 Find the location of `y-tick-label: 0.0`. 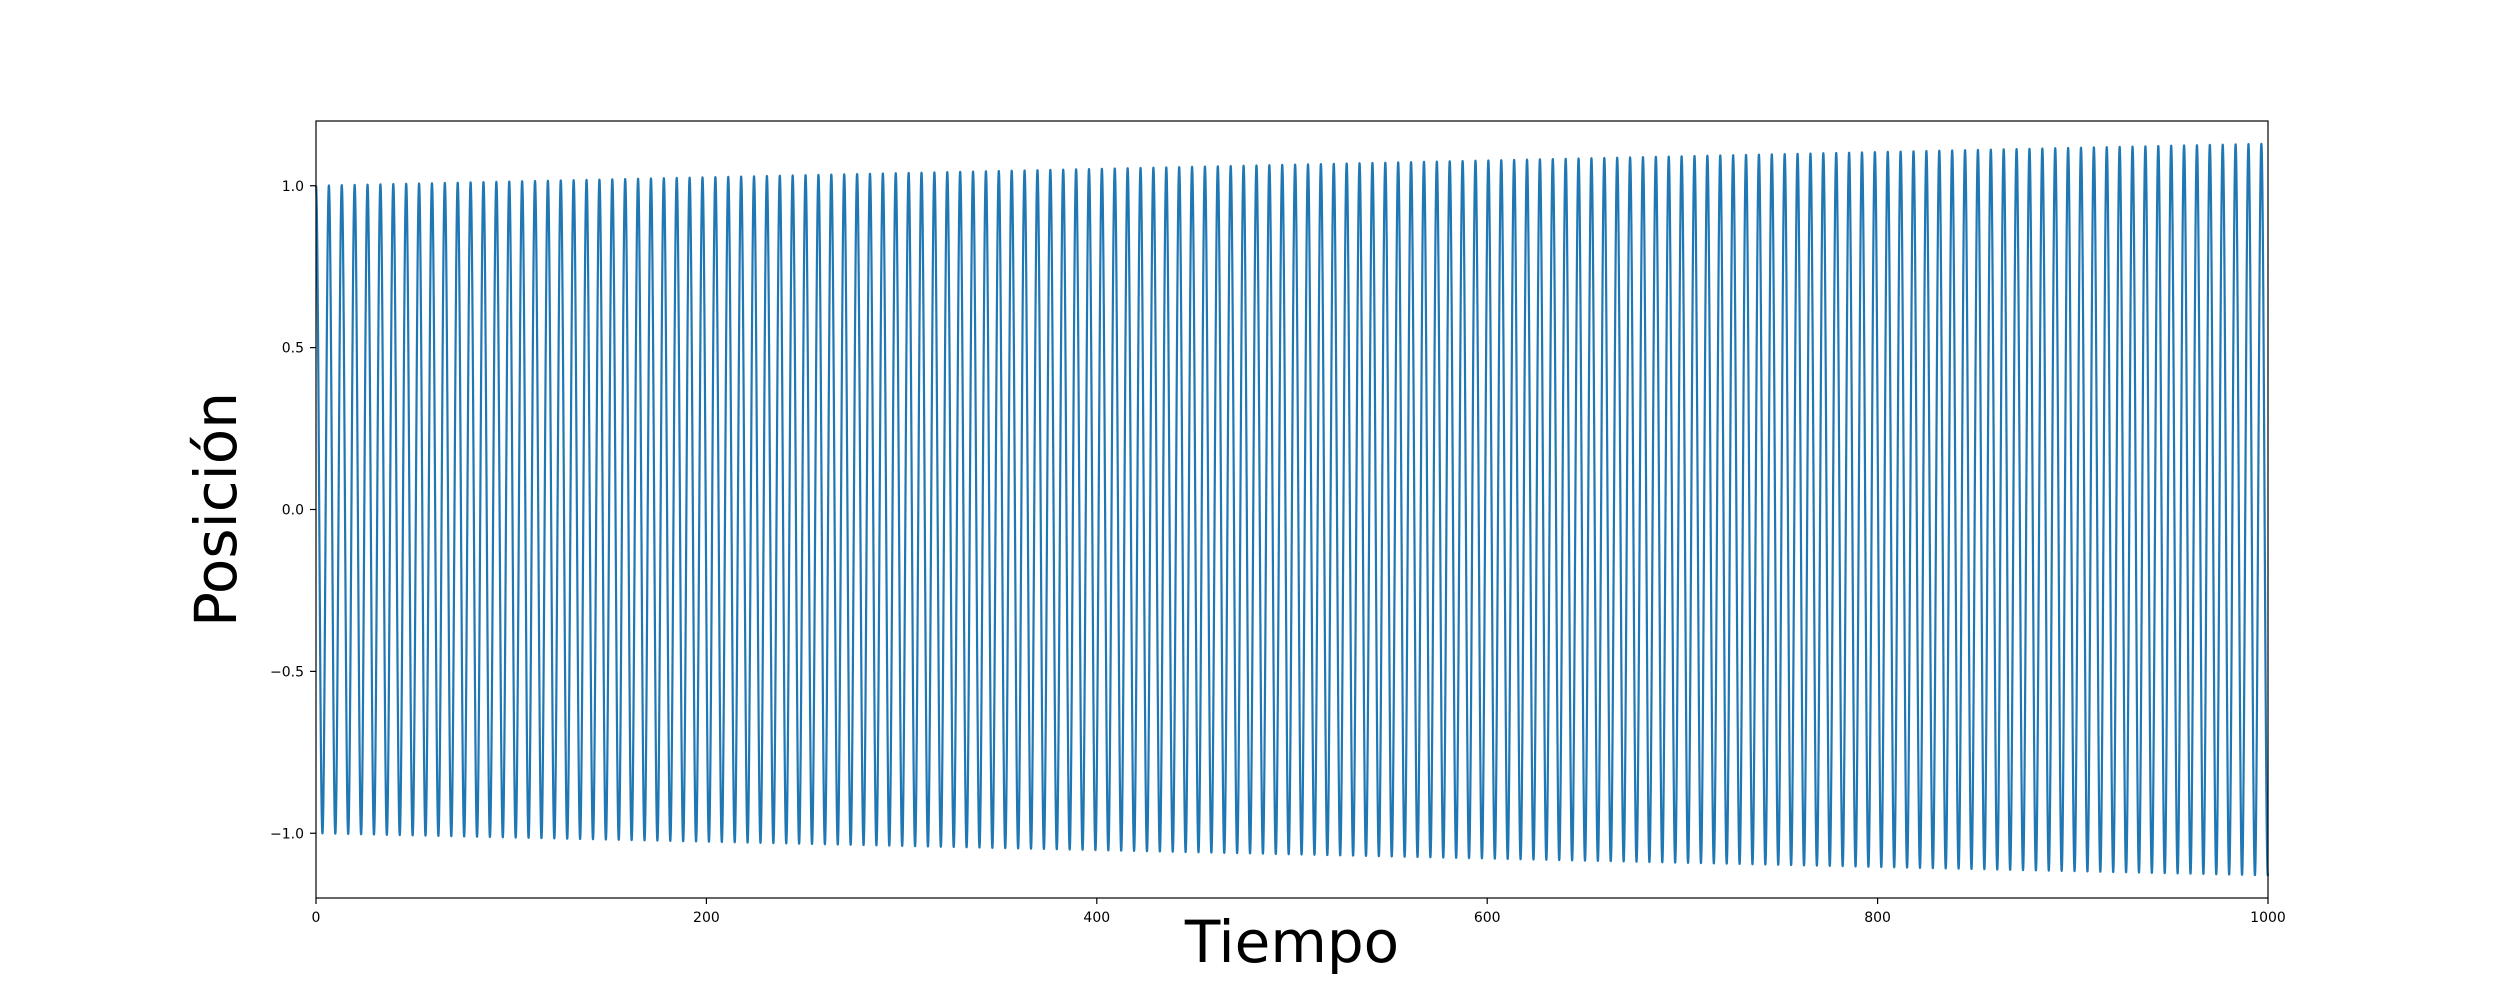

y-tick-label: 0.0 is located at coordinates (293, 511).